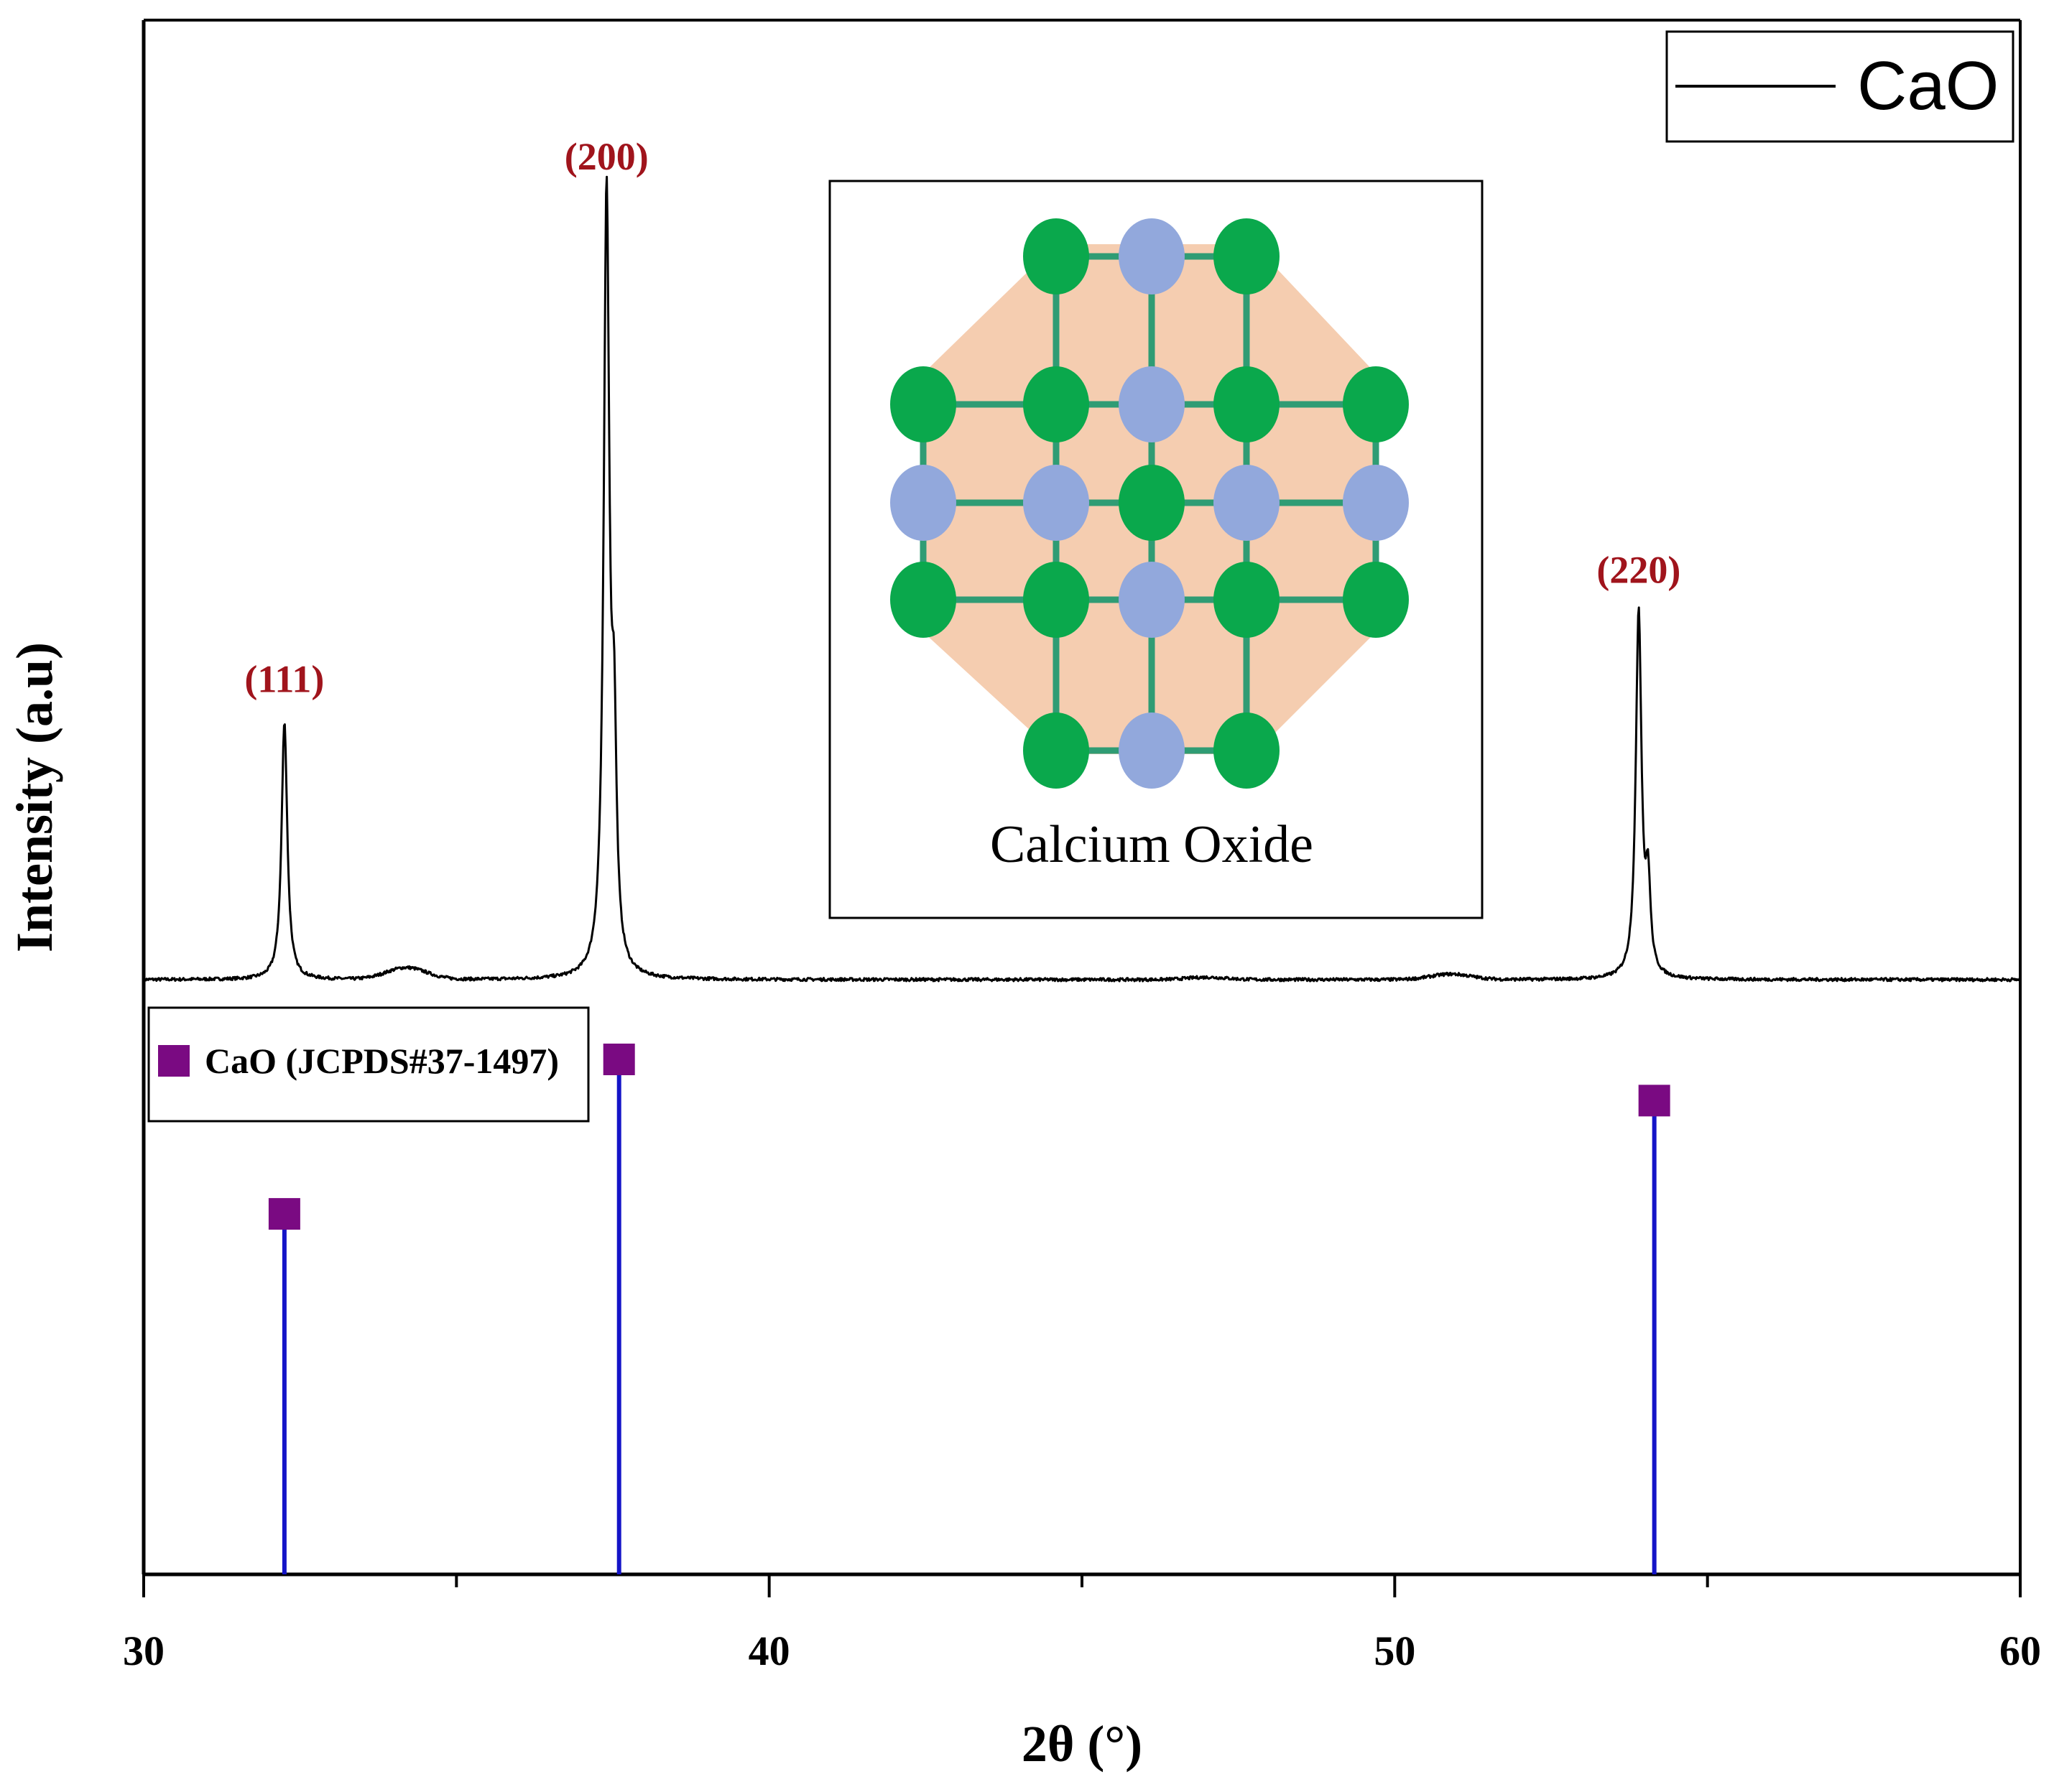 Image resolution: width=2054 pixels, height=1792 pixels. I want to click on peak-label: (220), so click(1638, 570).